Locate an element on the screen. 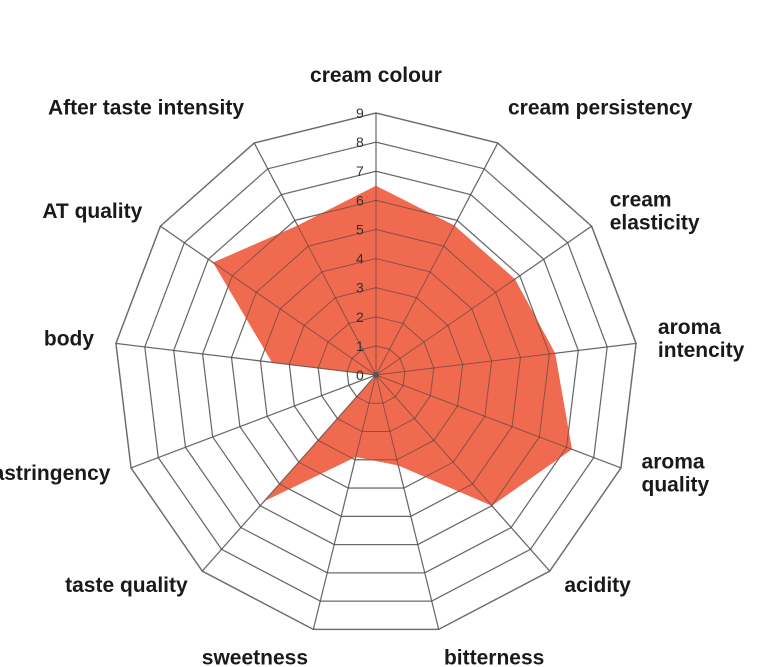 This screenshot has height=667, width=780. axis-label-13: After taste intensity is located at coordinates (146, 108).